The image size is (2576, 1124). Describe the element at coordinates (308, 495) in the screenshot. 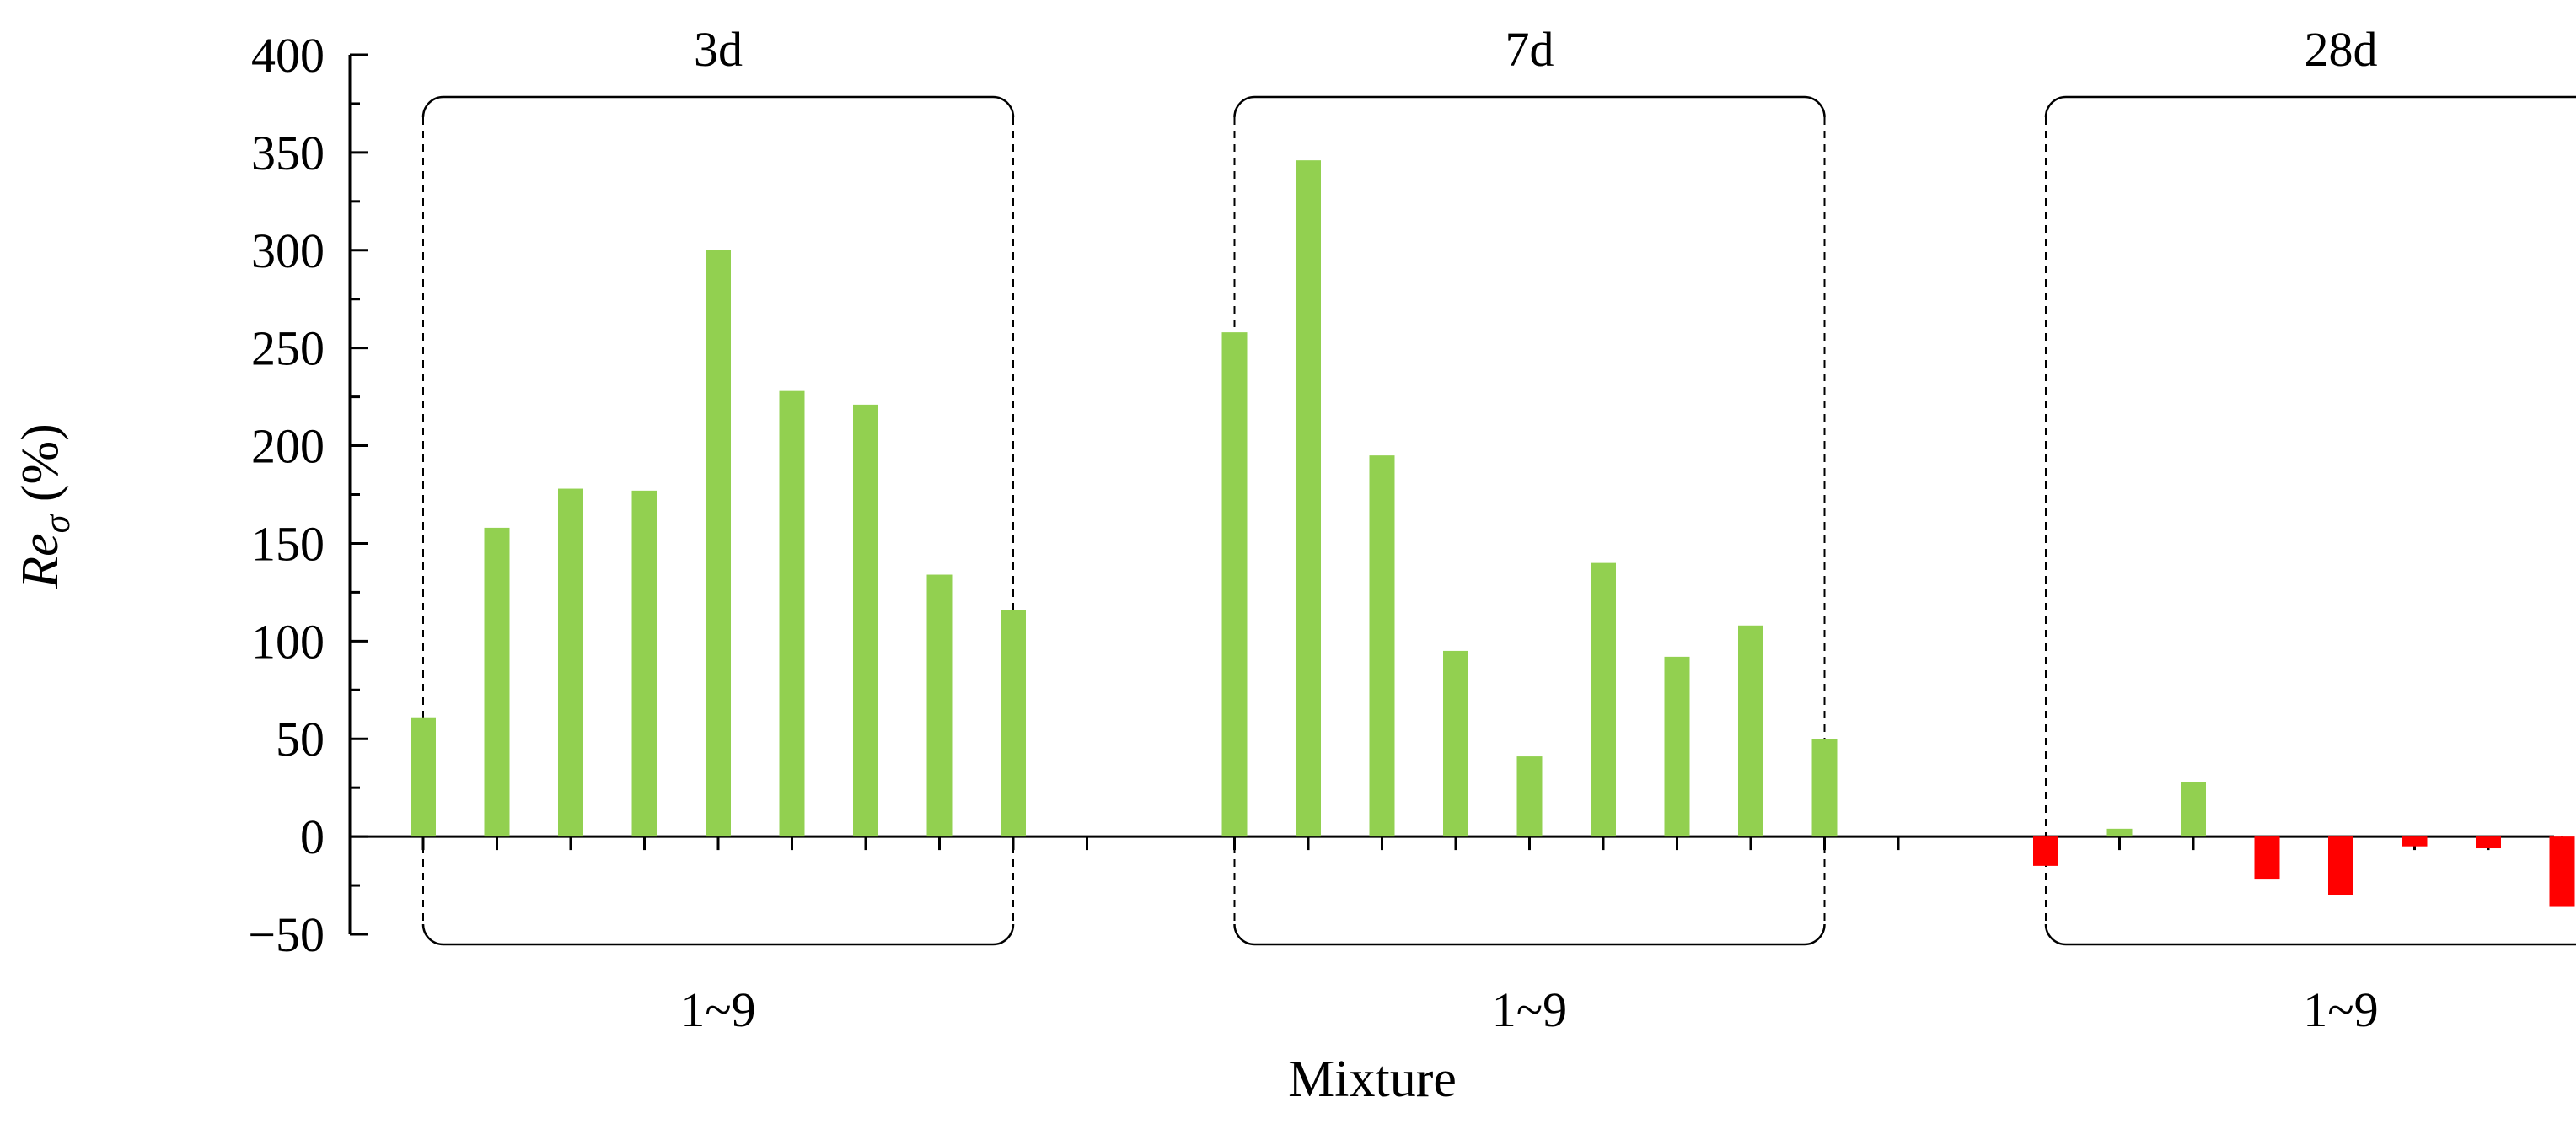

I see `y-axis: −50 0 50 100 150 200 250 300 350 400` at that location.